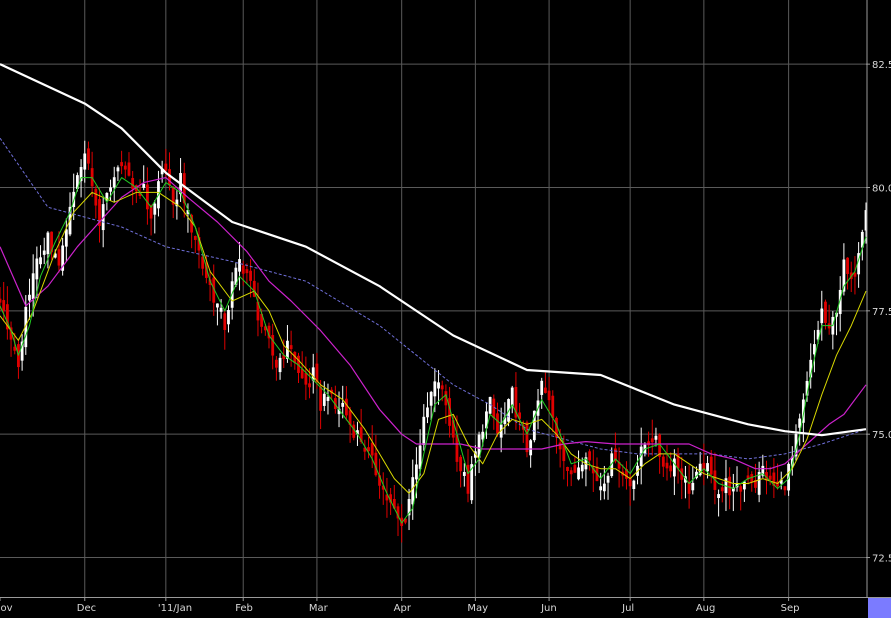  What do you see at coordinates (86, 608) in the screenshot?
I see `x-tick-label: Dec` at bounding box center [86, 608].